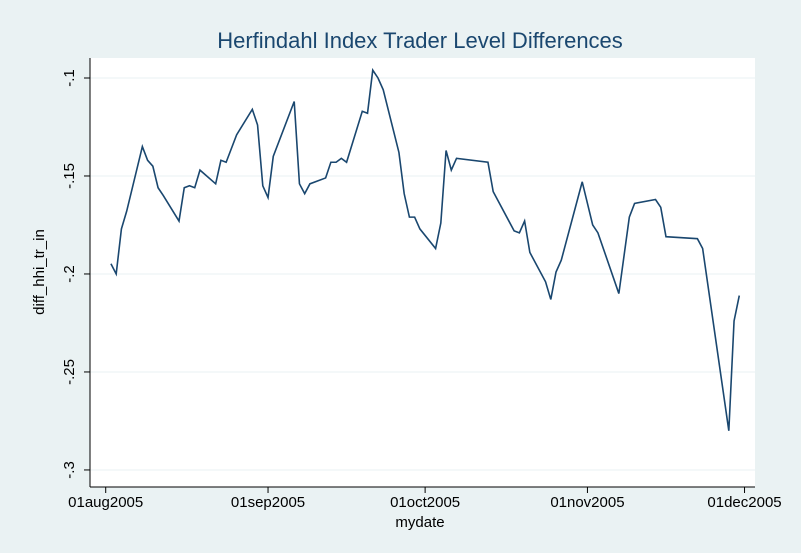 The width and height of the screenshot is (801, 553). I want to click on y-tick-label: -.2, so click(69, 274).